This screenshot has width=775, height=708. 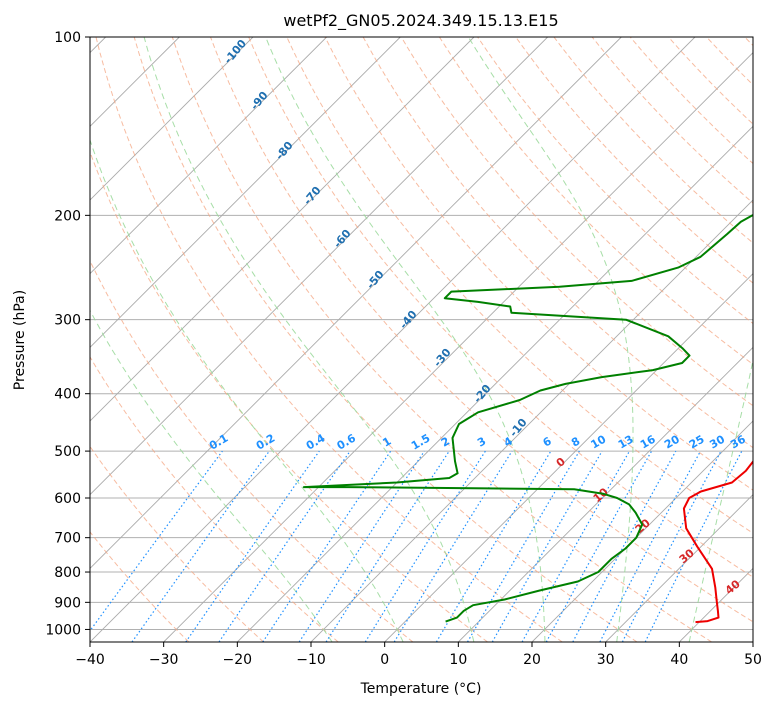 I want to click on y-tick-label: 400, so click(x=67, y=395).